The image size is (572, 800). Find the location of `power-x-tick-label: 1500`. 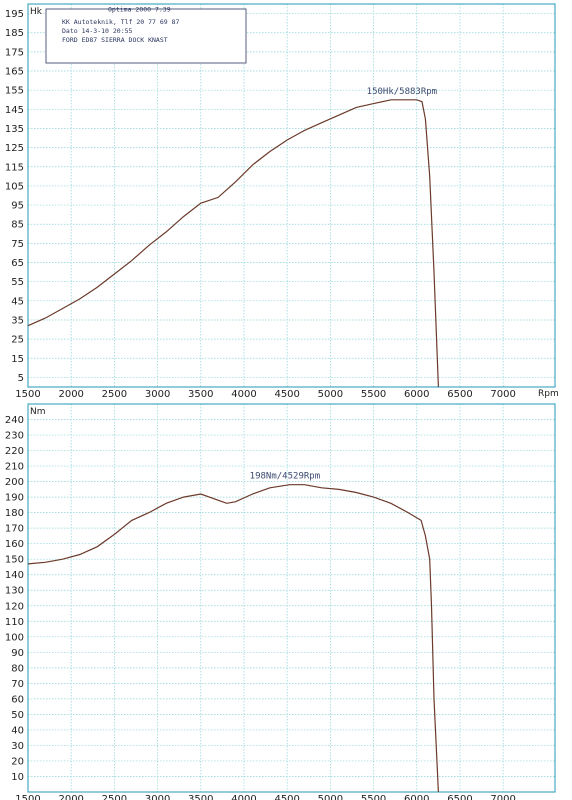

power-x-tick-label: 1500 is located at coordinates (27, 394).